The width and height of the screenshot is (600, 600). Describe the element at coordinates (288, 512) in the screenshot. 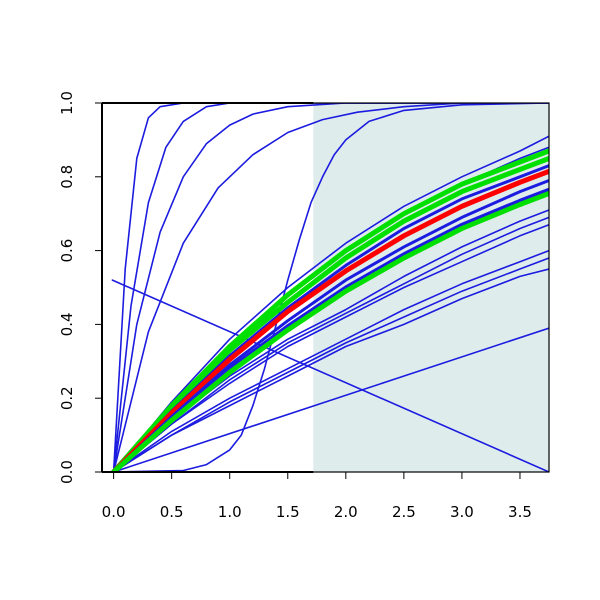

I see `x-tick-label: 1.5` at that location.